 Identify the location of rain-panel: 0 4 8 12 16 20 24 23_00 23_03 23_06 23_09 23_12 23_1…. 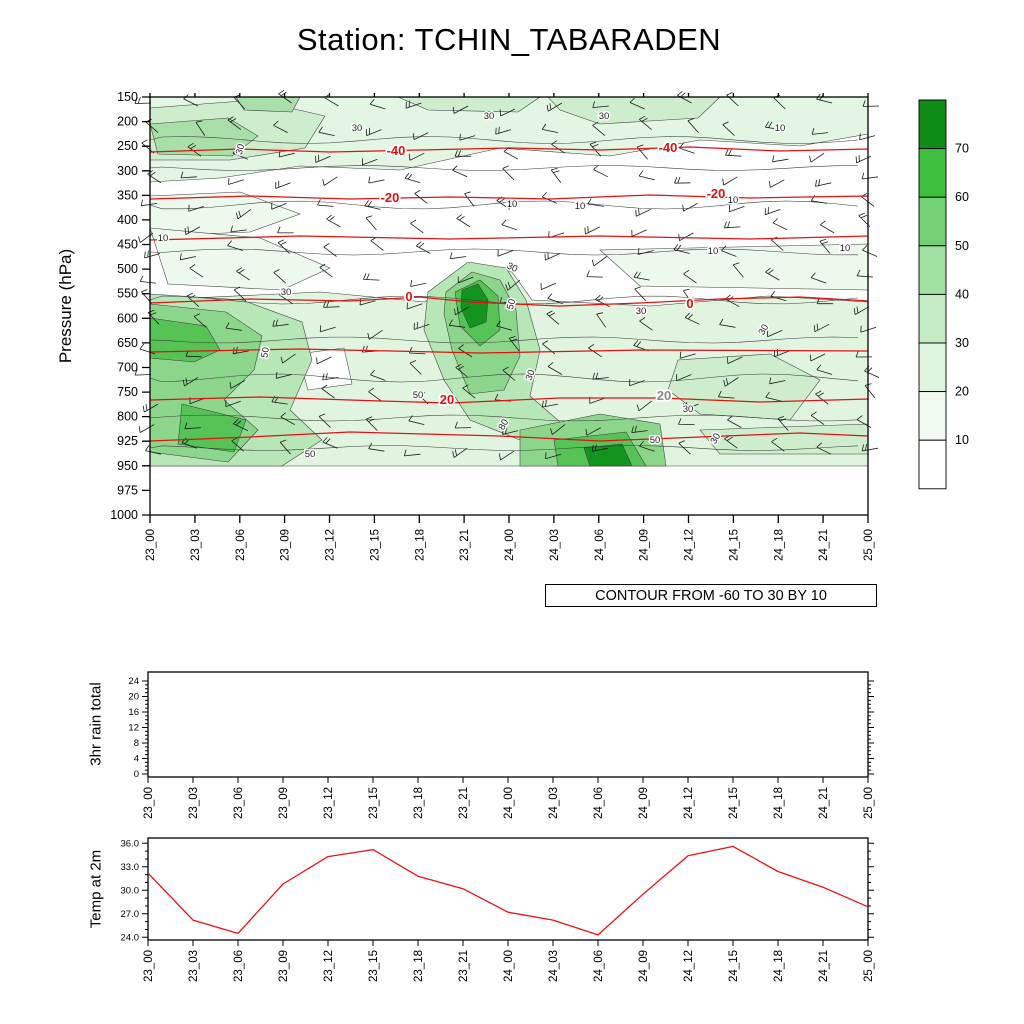
(501, 745).